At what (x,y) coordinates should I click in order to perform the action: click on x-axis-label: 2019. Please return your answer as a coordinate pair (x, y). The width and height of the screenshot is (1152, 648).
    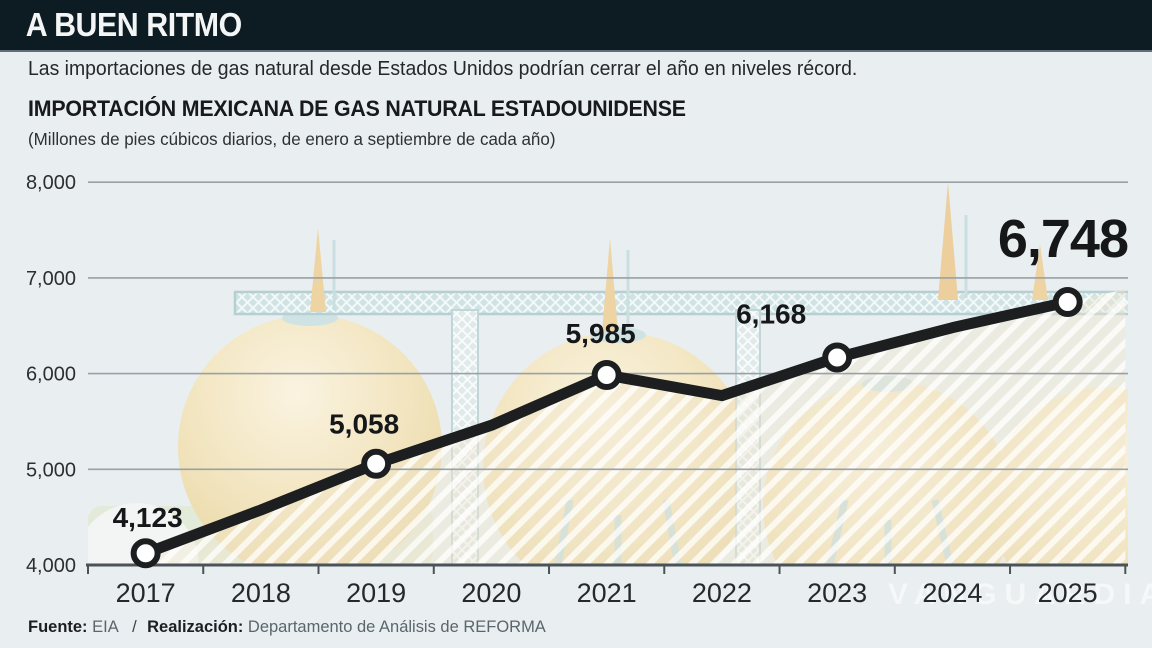
    Looking at the image, I should click on (376, 593).